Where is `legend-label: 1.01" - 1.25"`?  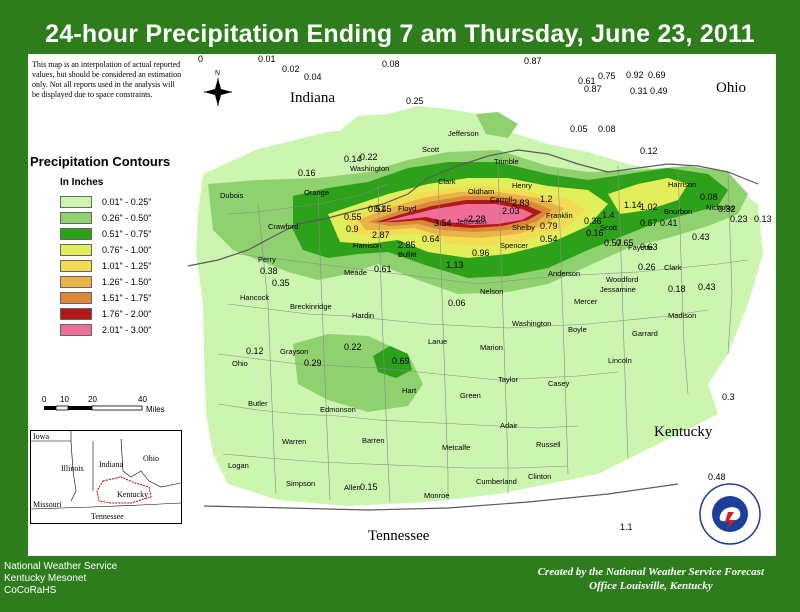
legend-label: 1.01" - 1.25" is located at coordinates (127, 266).